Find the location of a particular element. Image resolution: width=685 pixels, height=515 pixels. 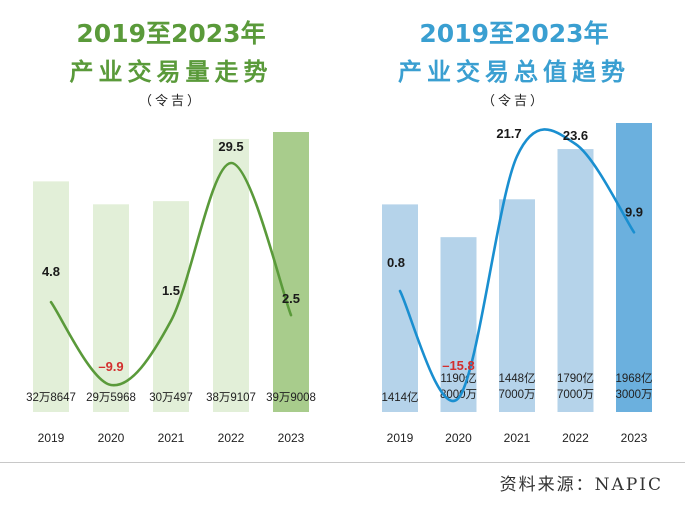

growth-label: 1.5 is located at coordinates (171, 290).